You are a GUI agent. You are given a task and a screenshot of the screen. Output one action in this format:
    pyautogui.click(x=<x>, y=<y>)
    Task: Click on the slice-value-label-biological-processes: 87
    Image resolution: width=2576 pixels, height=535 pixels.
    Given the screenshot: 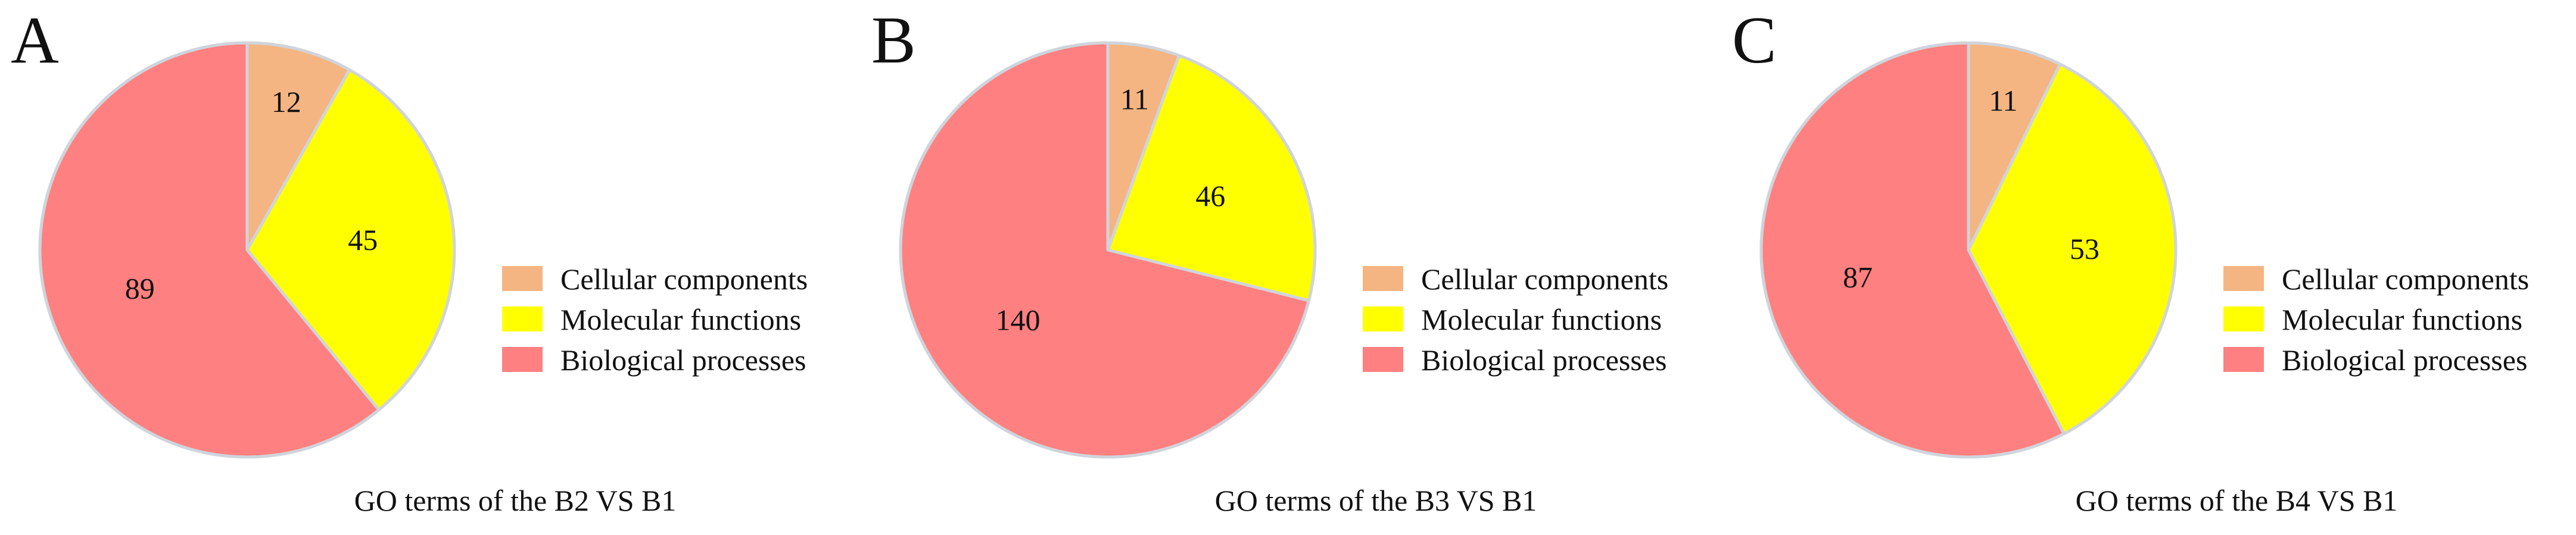 What is the action you would take?
    pyautogui.click(x=1858, y=276)
    